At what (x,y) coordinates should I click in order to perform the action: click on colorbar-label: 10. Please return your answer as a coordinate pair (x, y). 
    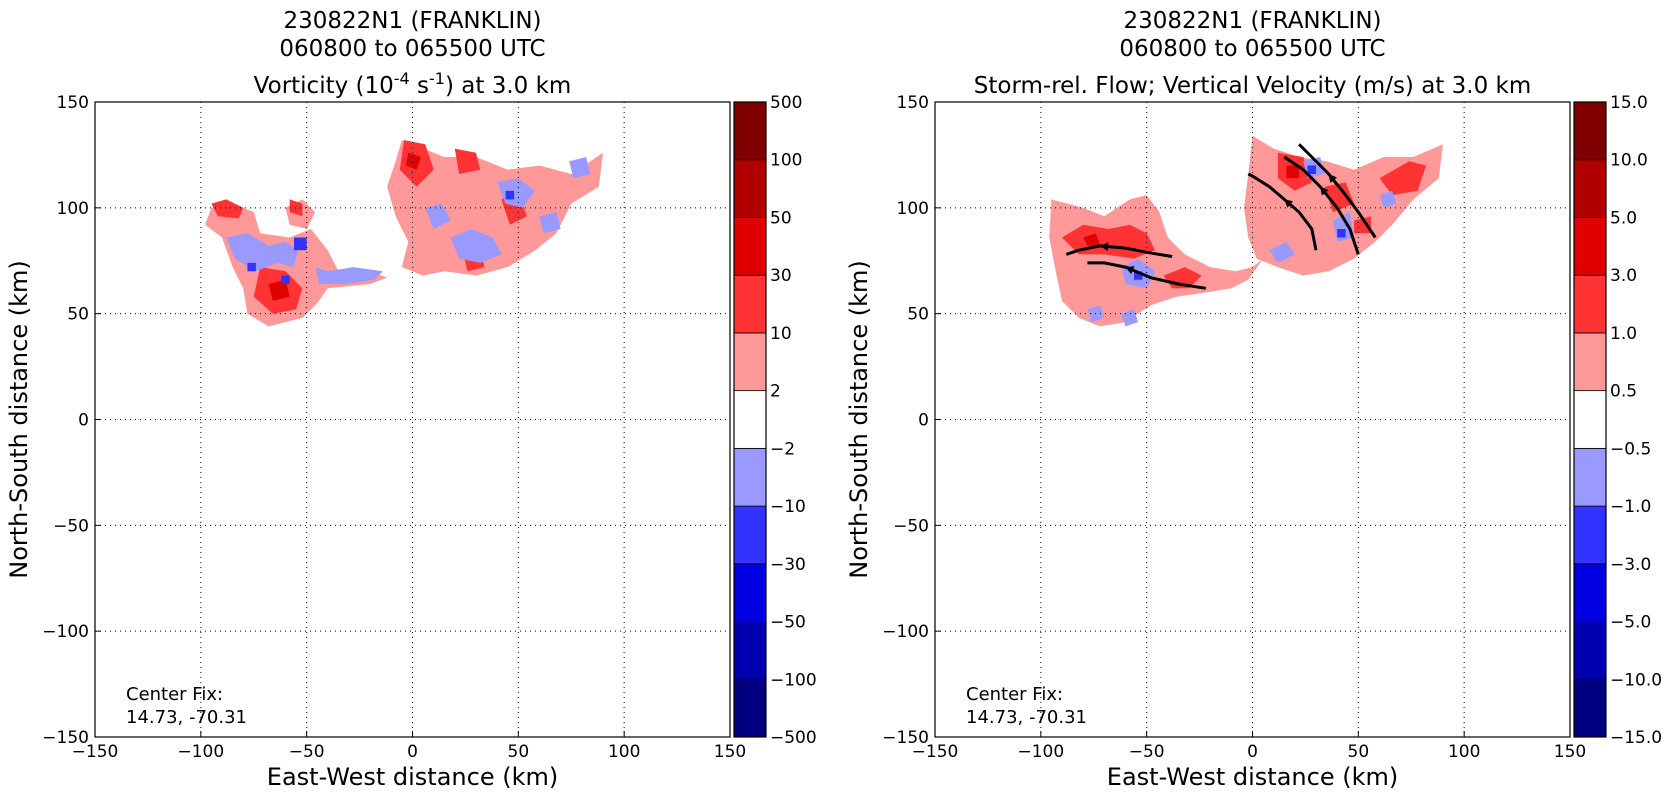
    Looking at the image, I should click on (781, 334).